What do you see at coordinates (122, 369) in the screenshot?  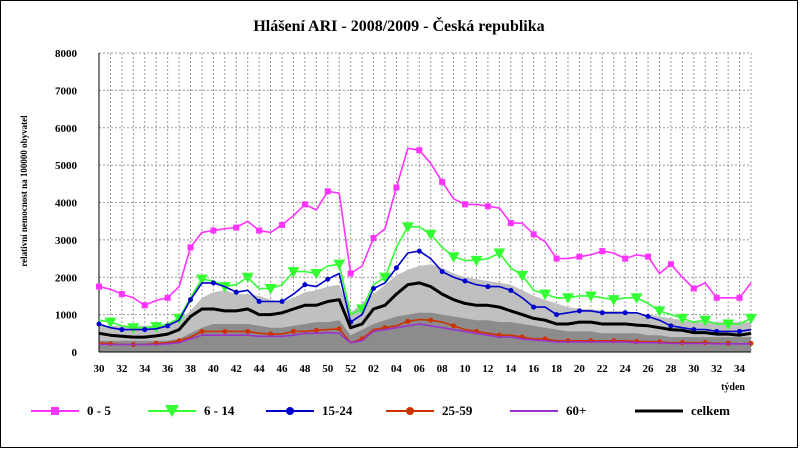 I see `x-tick-label: 32` at bounding box center [122, 369].